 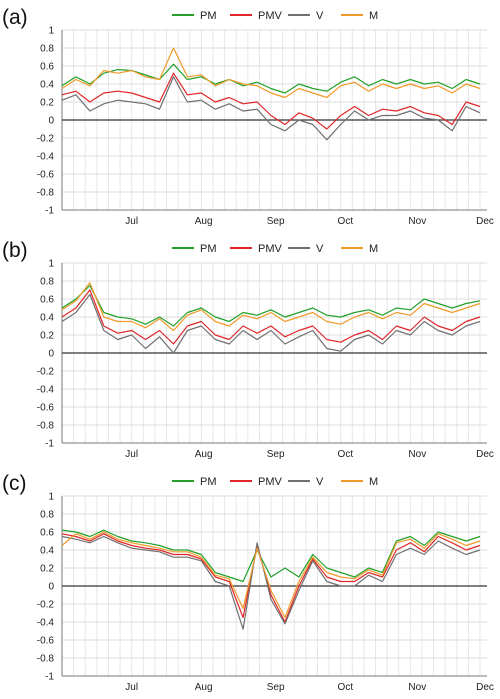 I want to click on panel-label: (c), so click(x=14, y=483).